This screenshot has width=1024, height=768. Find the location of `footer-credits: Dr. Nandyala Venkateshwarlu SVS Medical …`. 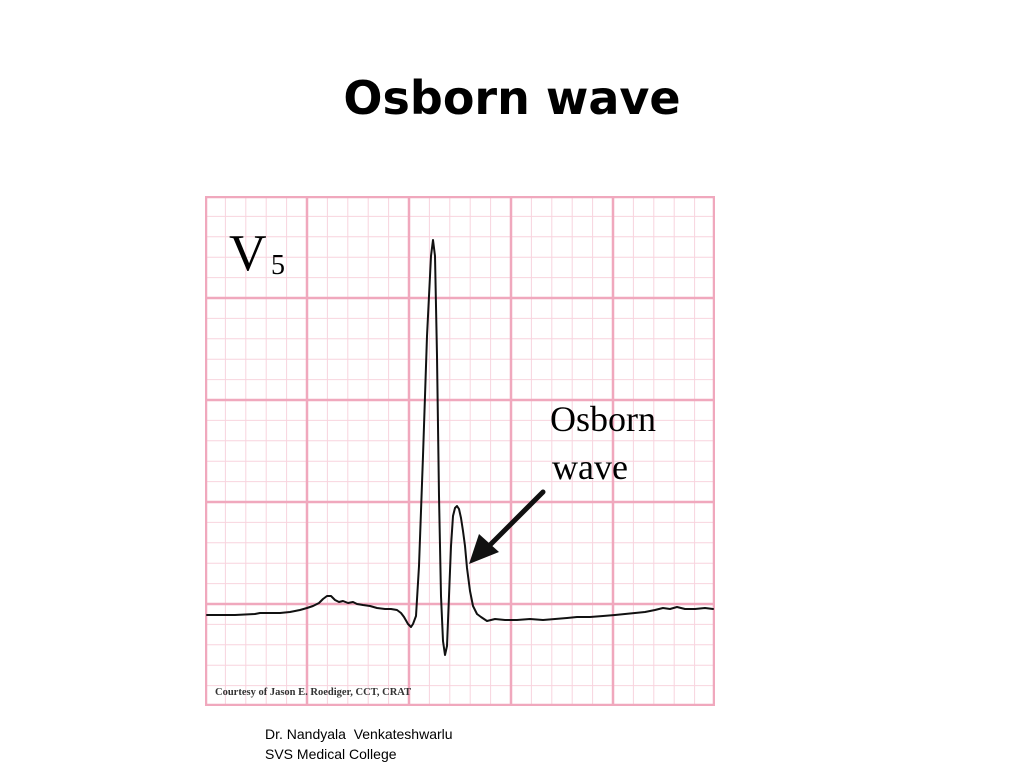

footer-credits: Dr. Nandyala Venkateshwarlu SVS Medical … is located at coordinates (359, 744).